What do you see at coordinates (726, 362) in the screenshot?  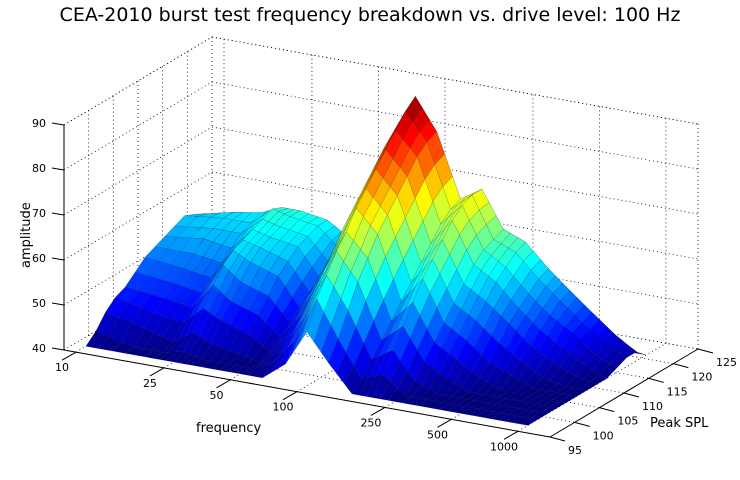 I see `tick-label: 125` at bounding box center [726, 362].